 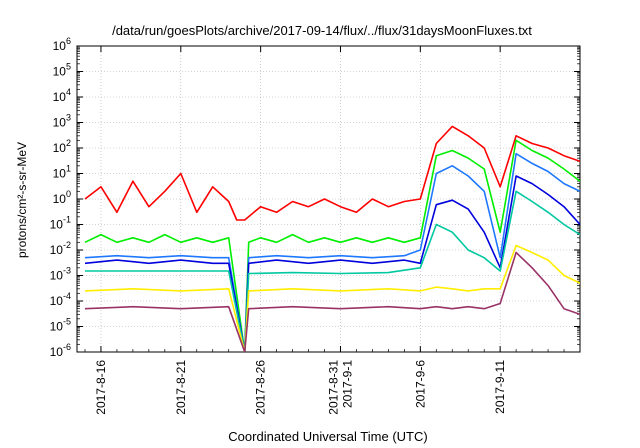 What do you see at coordinates (420, 384) in the screenshot?
I see `x-tick-label: 2017-9-6` at bounding box center [420, 384].